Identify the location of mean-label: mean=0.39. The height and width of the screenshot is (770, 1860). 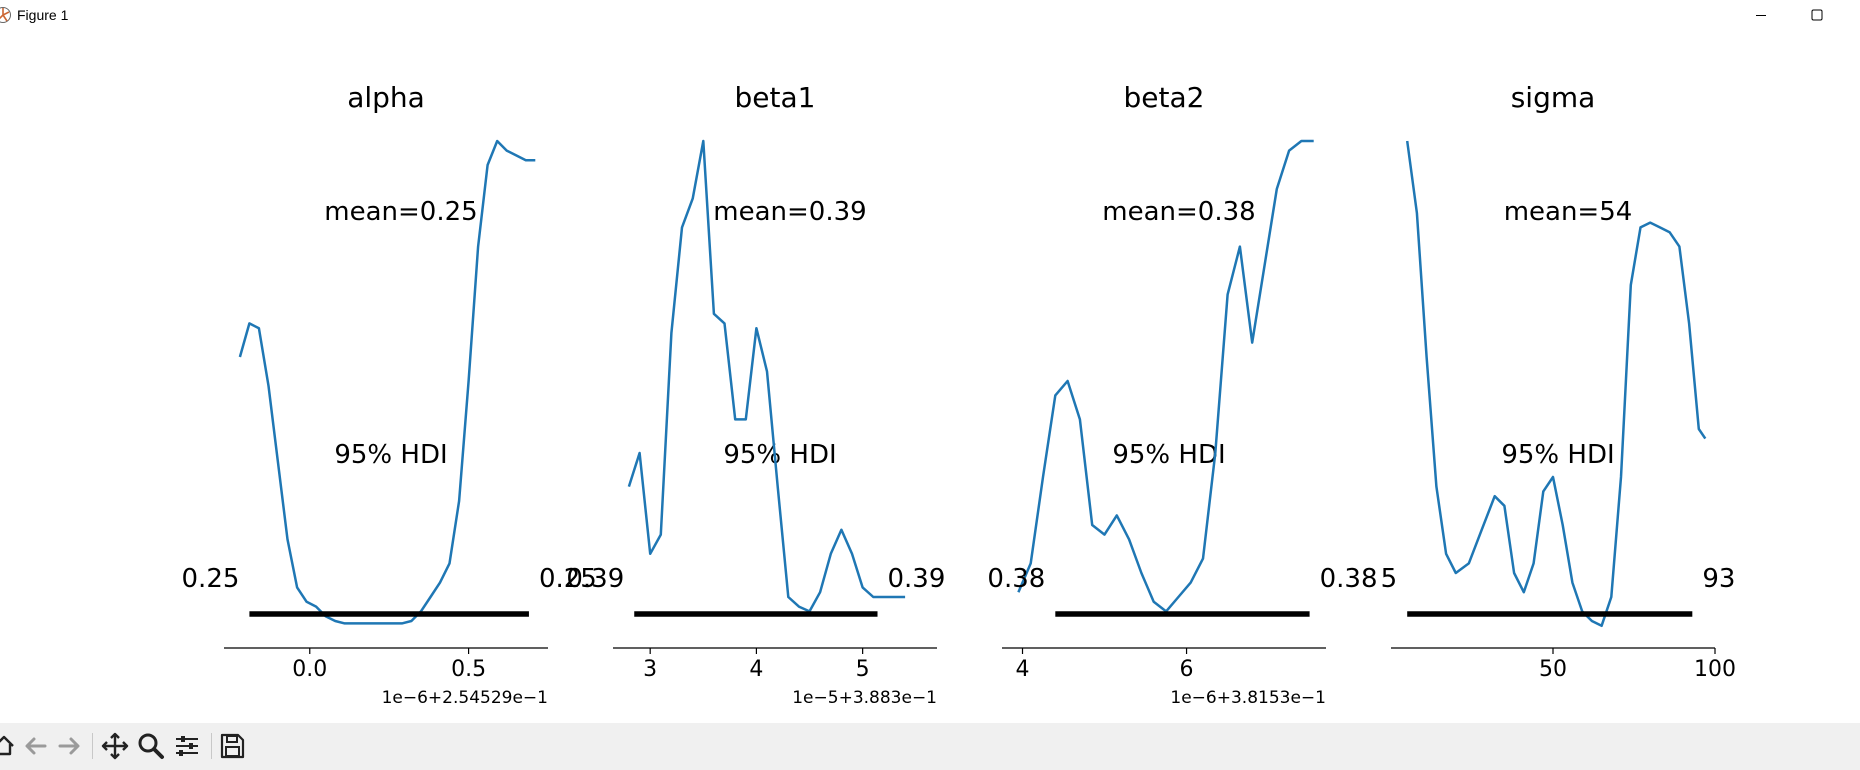
(789, 212).